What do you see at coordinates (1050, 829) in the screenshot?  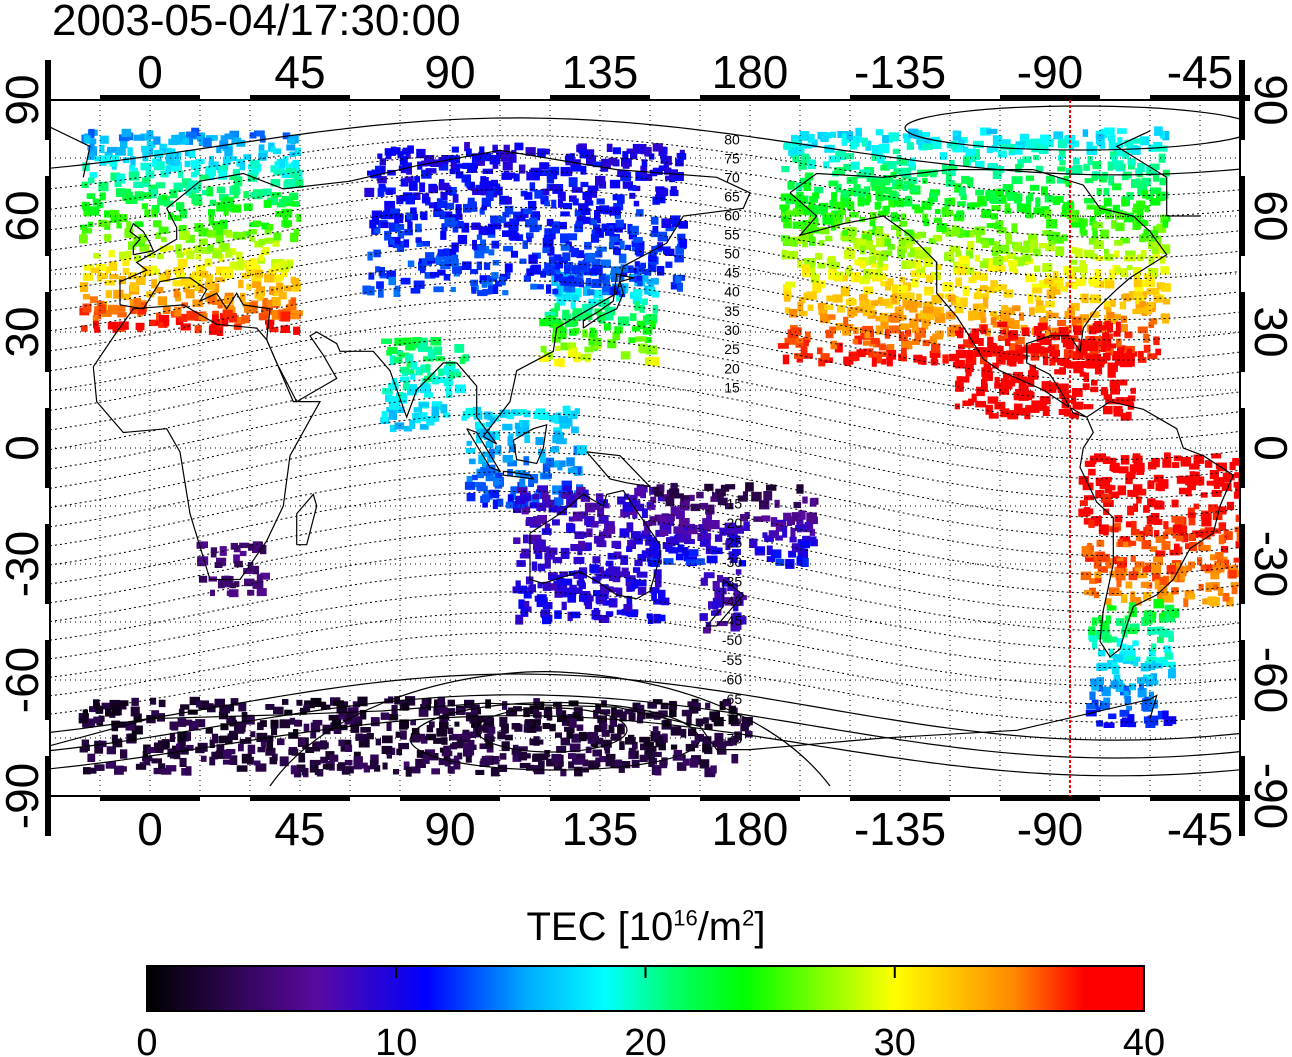 I see `lon-tick-label-bottom: -90` at bounding box center [1050, 829].